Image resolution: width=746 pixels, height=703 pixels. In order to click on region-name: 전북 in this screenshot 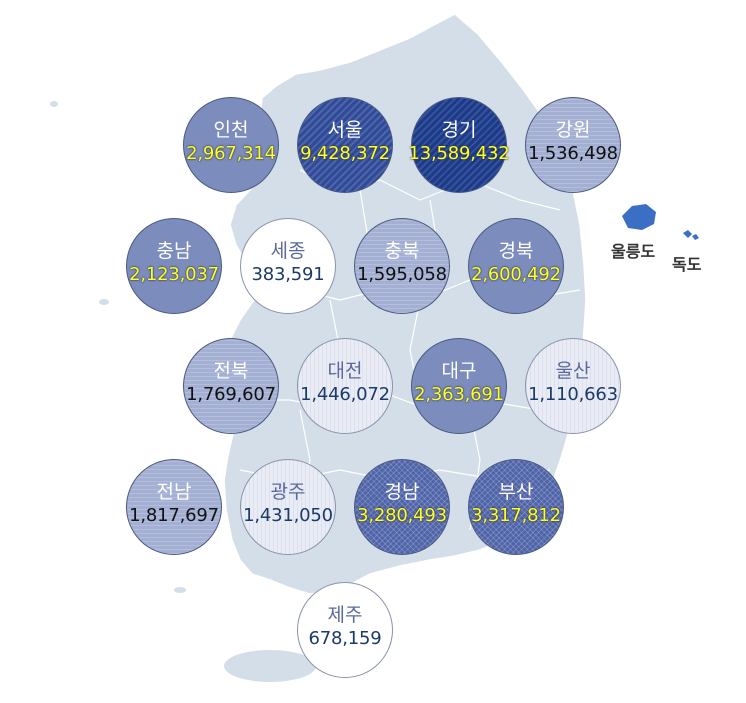, I will do `click(231, 371)`.